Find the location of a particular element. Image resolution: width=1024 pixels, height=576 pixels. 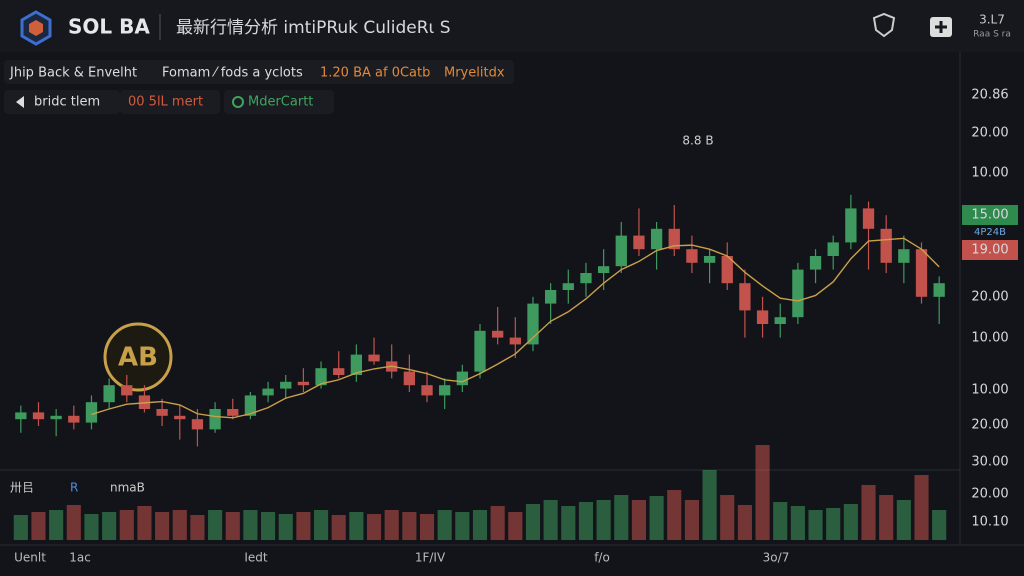

price-label: 20.86 is located at coordinates (989, 95).